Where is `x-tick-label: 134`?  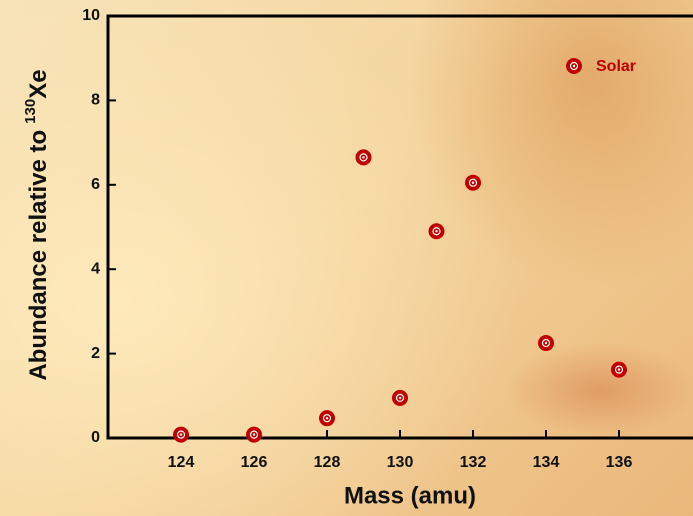
x-tick-label: 134 is located at coordinates (546, 462).